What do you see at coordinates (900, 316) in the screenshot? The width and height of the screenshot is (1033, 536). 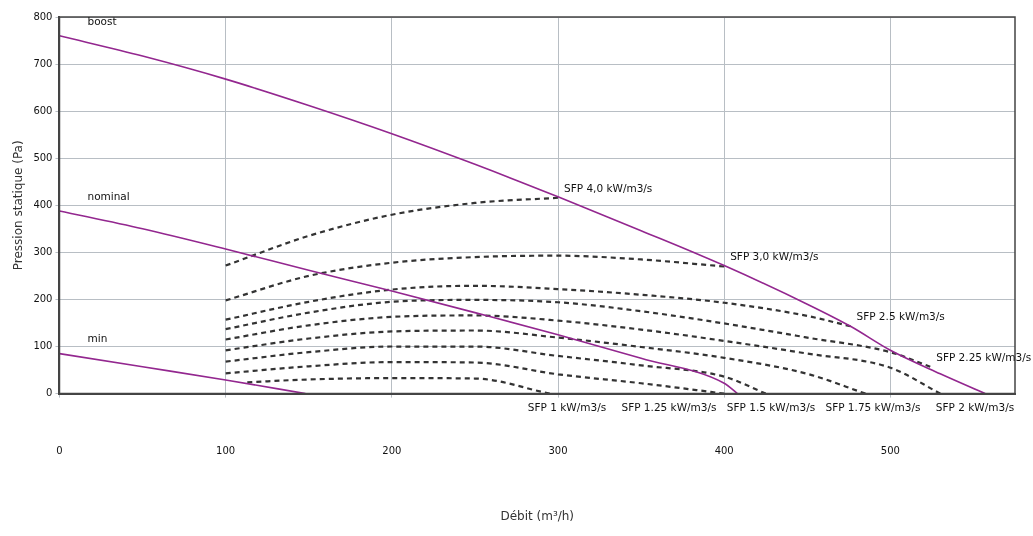 I see `annotation: SFP 2.5 kW/m3/s` at bounding box center [900, 316].